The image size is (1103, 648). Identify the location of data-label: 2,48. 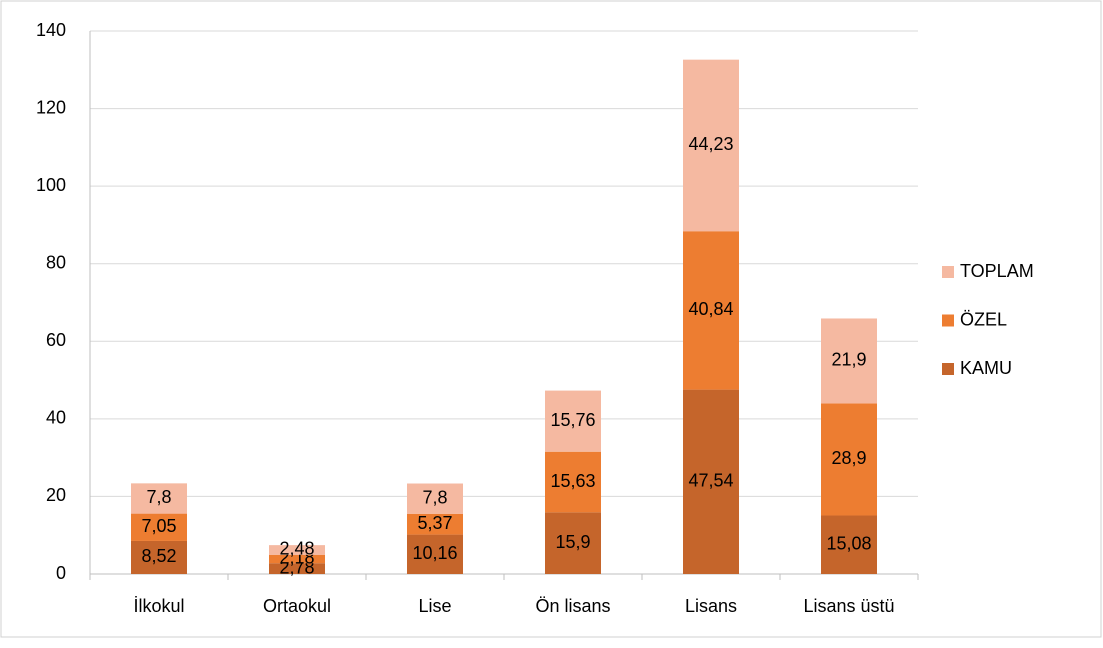
(296, 549).